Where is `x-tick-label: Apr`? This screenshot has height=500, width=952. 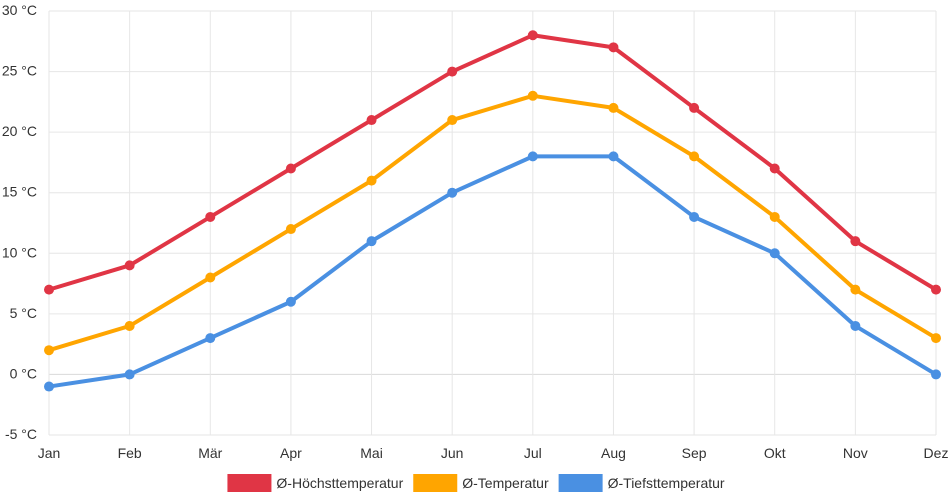
x-tick-label: Apr is located at coordinates (291, 453).